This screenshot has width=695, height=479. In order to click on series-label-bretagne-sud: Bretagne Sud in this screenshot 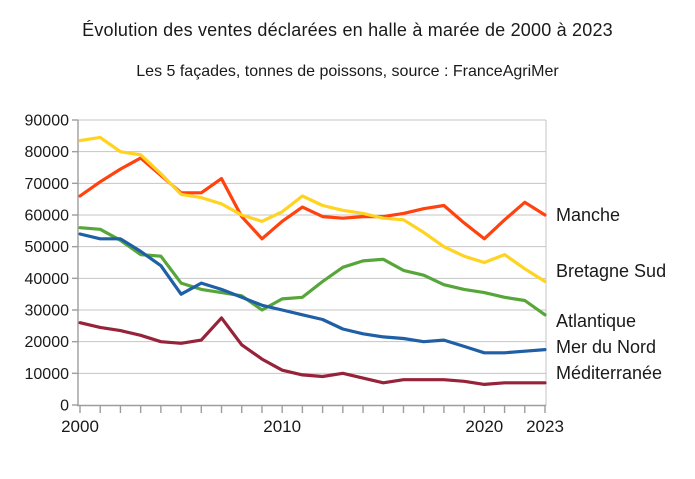, I will do `click(611, 271)`.